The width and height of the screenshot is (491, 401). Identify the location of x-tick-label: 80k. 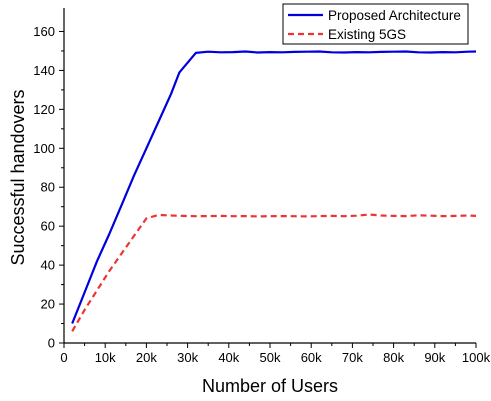
(393, 357).